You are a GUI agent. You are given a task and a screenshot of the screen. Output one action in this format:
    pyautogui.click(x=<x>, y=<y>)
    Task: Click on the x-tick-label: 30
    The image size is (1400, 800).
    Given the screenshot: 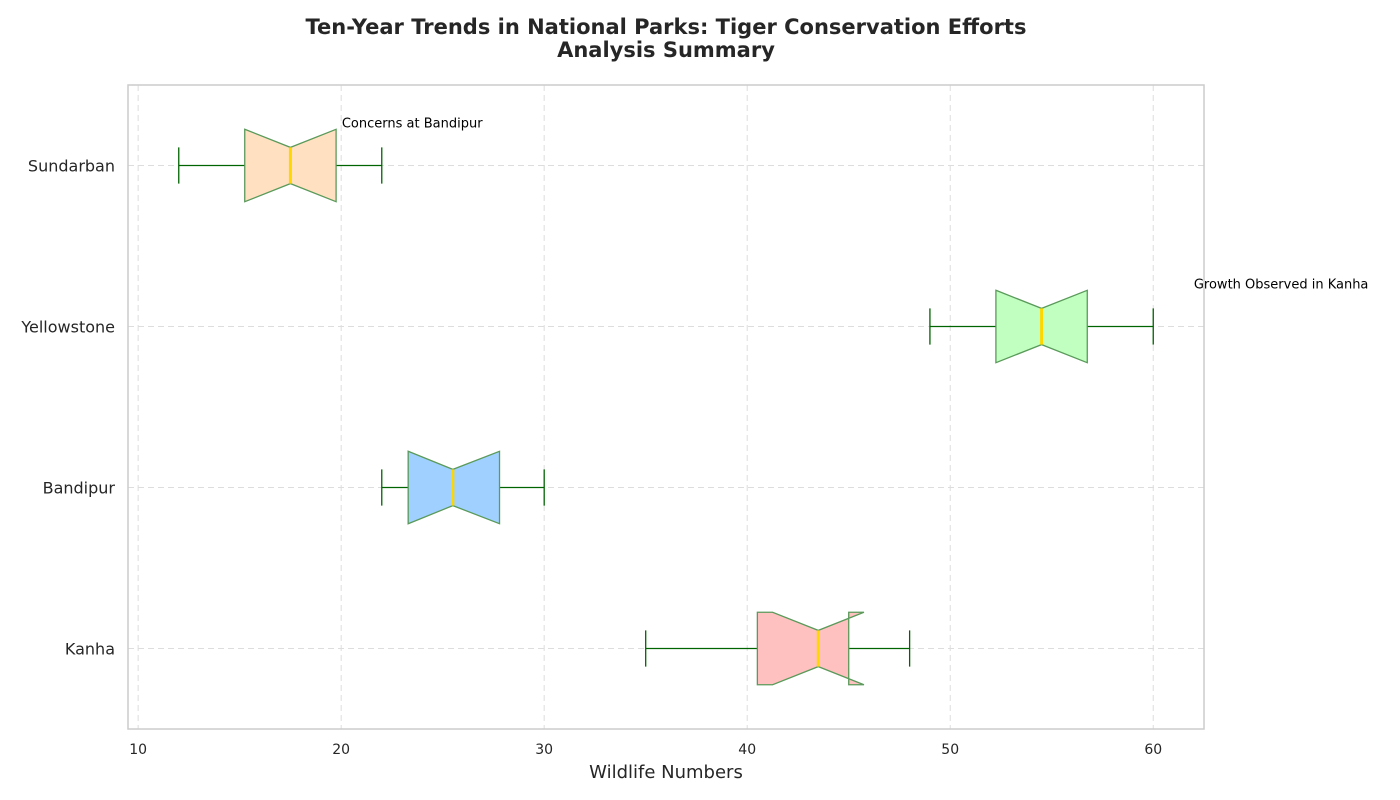 What is the action you would take?
    pyautogui.click(x=544, y=750)
    